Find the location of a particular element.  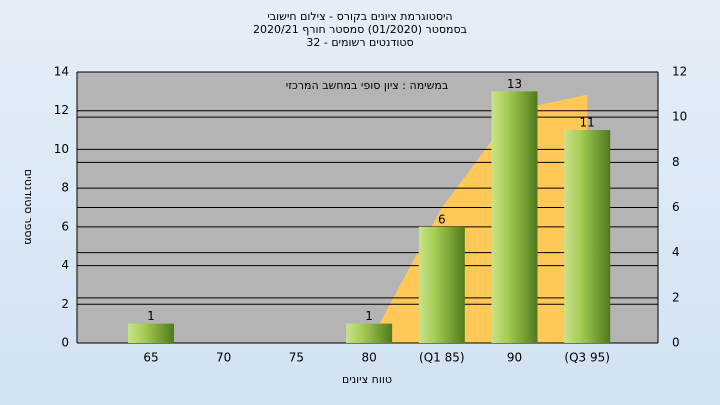

x-tick-label: 70 is located at coordinates (223, 358).